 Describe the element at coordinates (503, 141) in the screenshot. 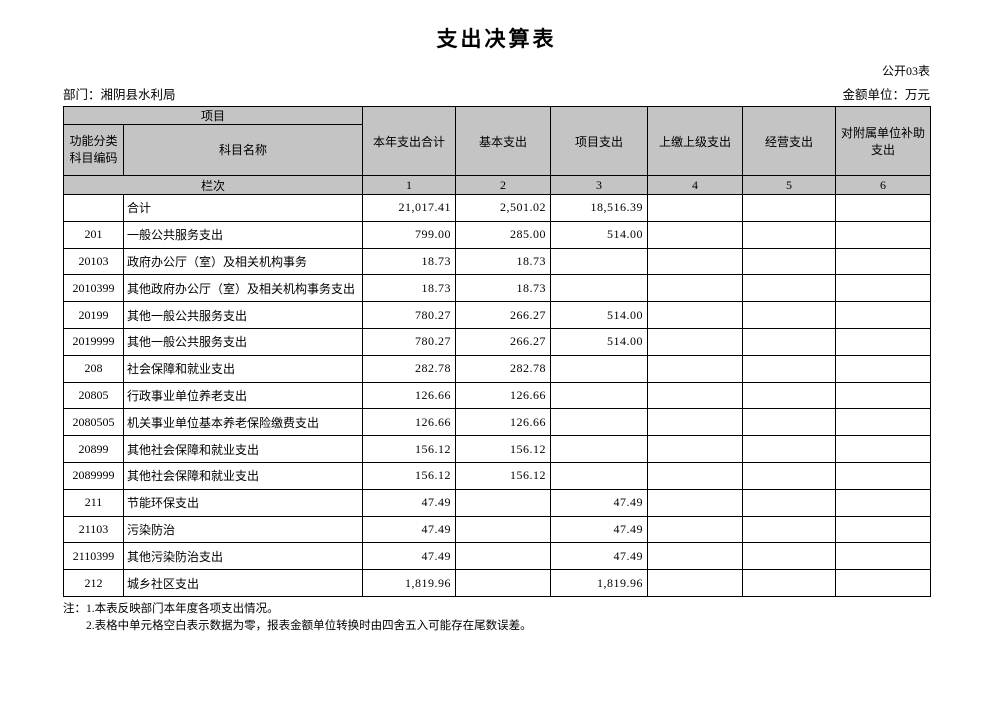

I see `header-basic-expenditure: 基本支出` at that location.